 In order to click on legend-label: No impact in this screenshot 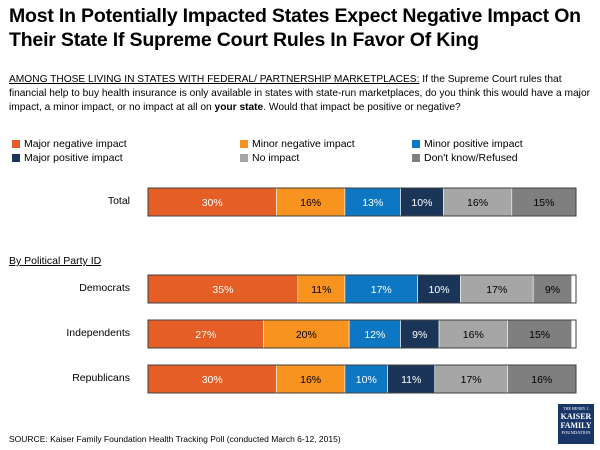, I will do `click(276, 158)`.